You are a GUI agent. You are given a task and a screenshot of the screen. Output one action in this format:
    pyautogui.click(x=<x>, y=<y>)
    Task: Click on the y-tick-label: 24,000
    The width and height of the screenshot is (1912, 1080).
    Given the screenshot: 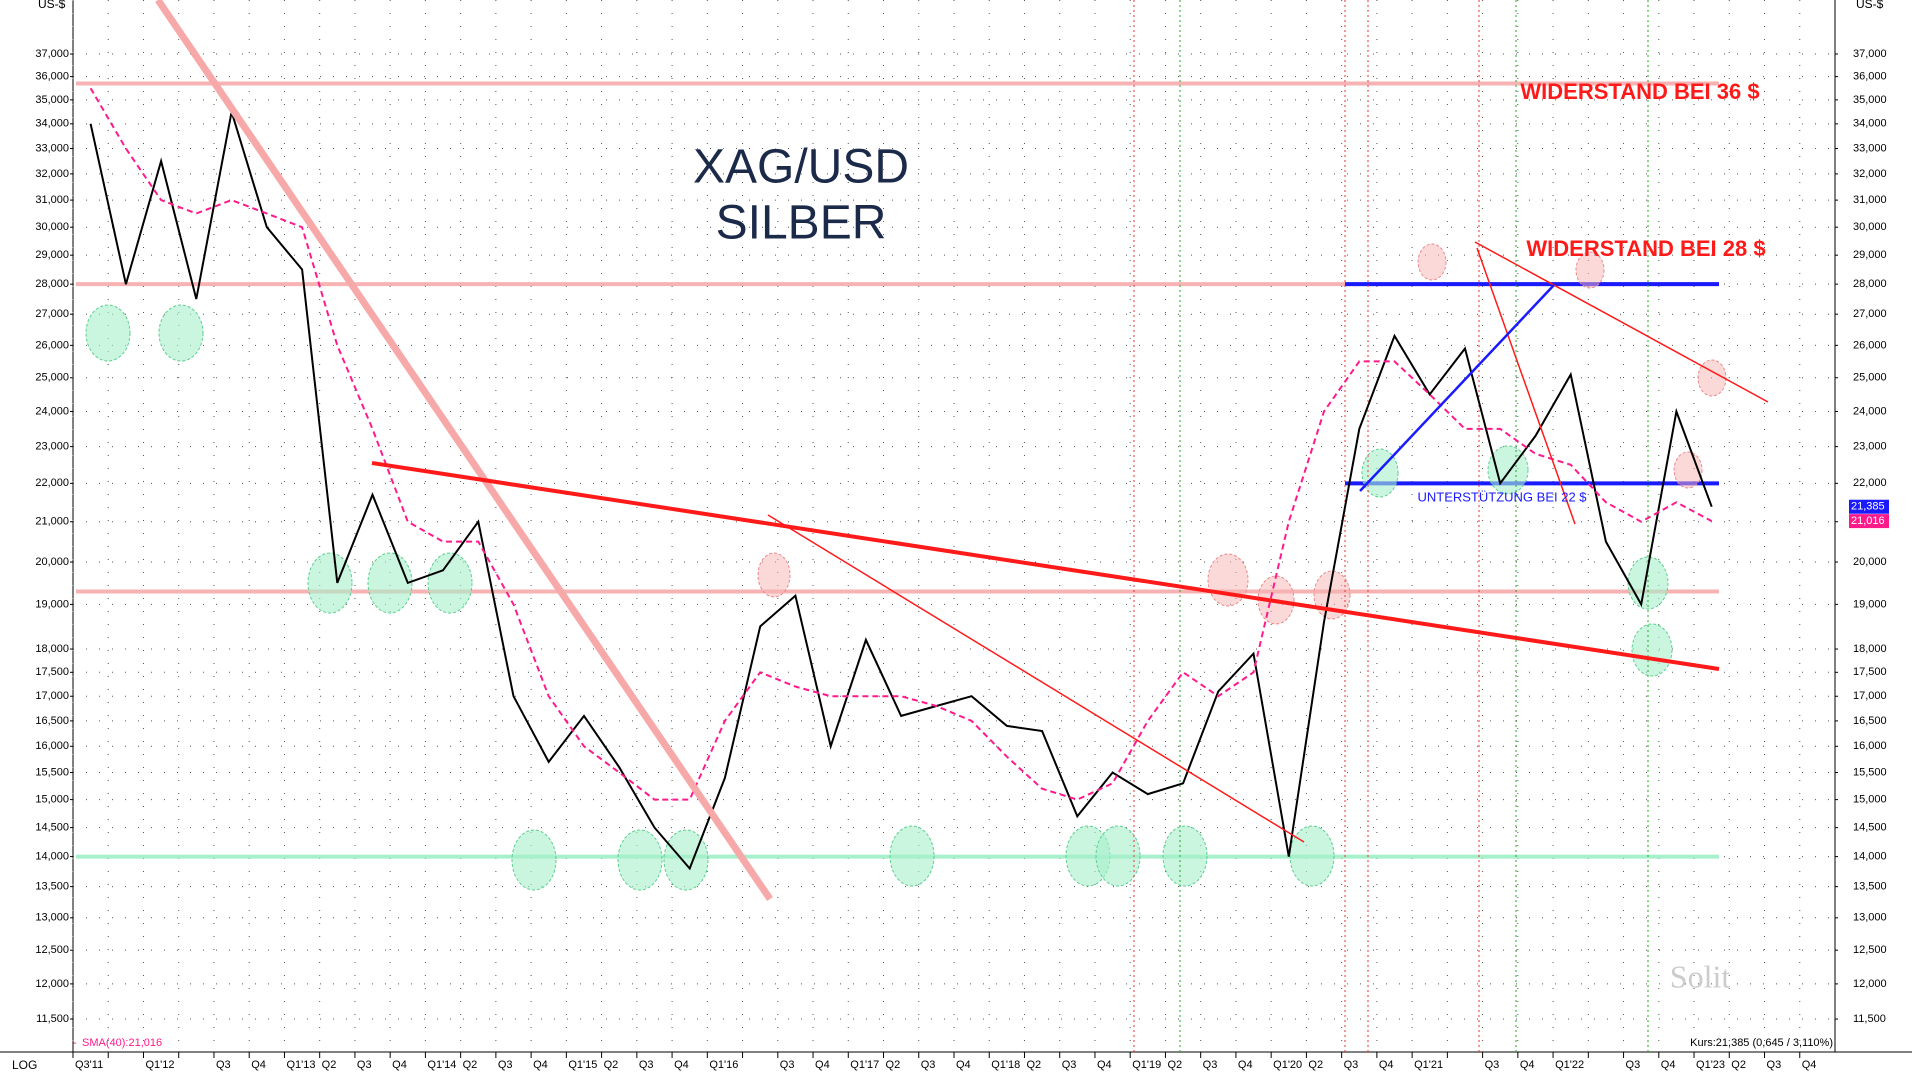 What is the action you would take?
    pyautogui.click(x=1870, y=411)
    